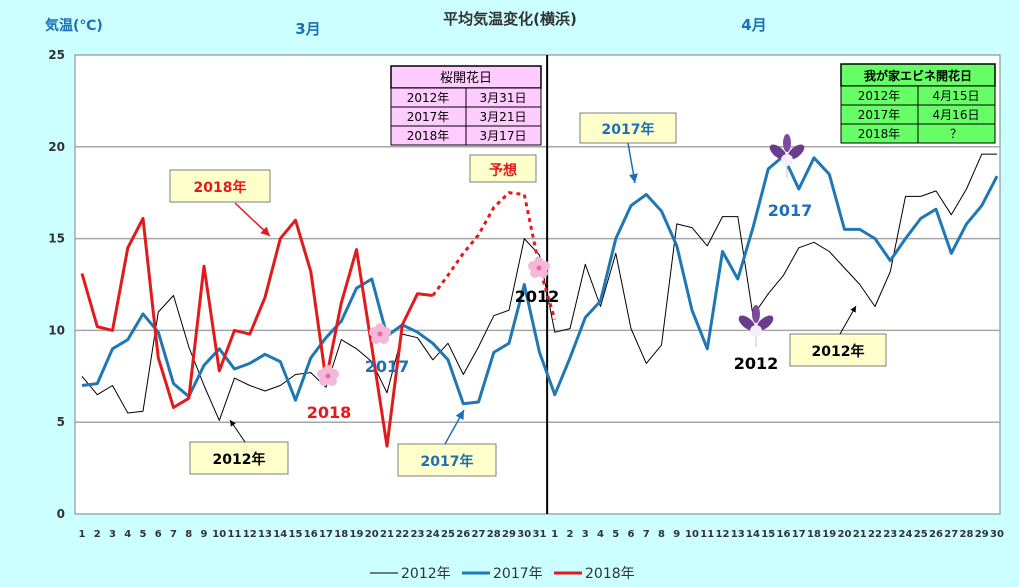 The image size is (1019, 587). I want to click on callout-2018-top-text: 2018年, so click(220, 187).